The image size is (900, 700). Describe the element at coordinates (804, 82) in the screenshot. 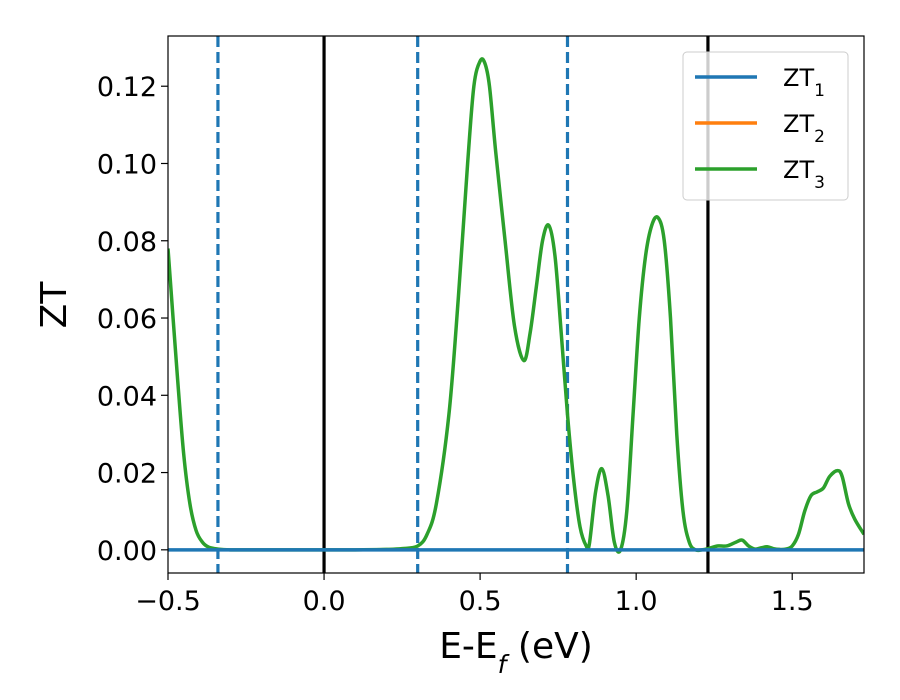

I see `legend-label-zt1: ZT1` at that location.